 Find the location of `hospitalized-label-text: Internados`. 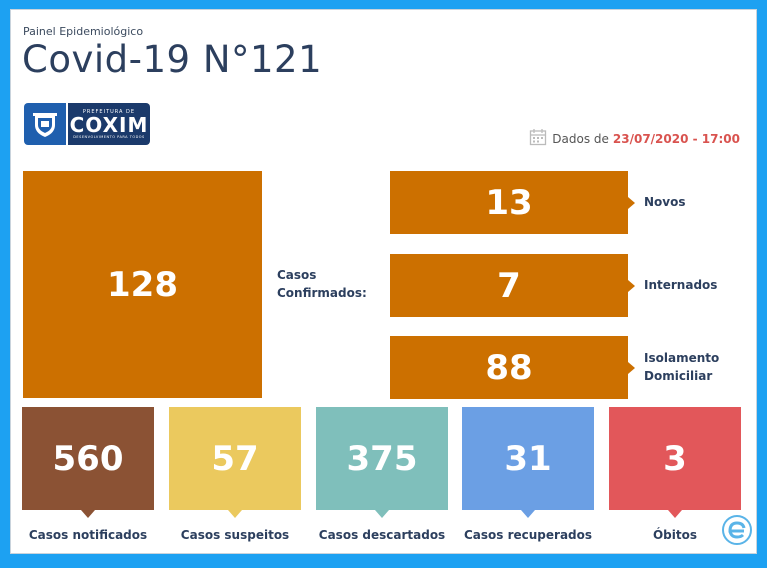

hospitalized-label-text: Internados is located at coordinates (681, 285).